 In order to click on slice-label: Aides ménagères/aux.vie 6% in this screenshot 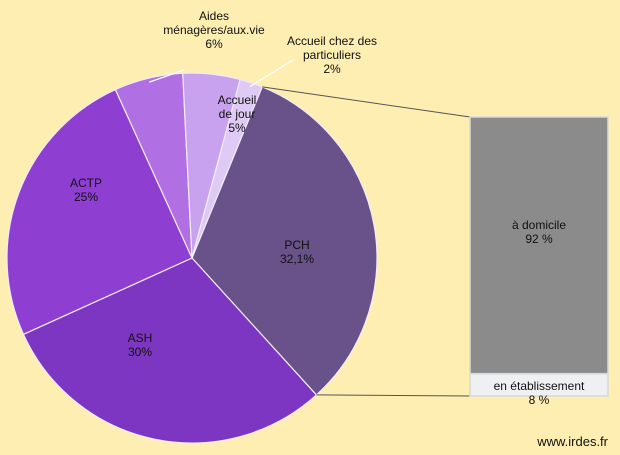, I will do `click(214, 30)`.